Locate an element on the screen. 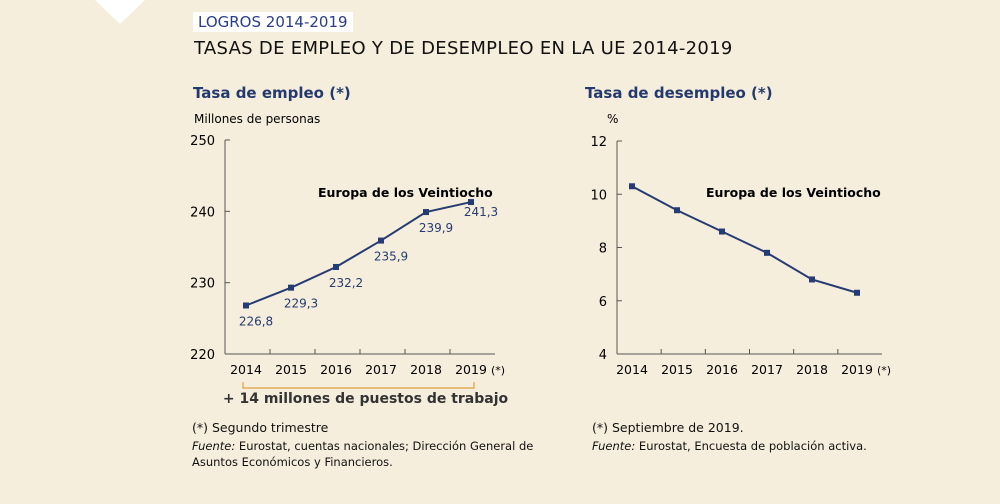 The height and width of the screenshot is (504, 1000). footnote-text: (*) Septiembre de 2019. is located at coordinates (668, 427).